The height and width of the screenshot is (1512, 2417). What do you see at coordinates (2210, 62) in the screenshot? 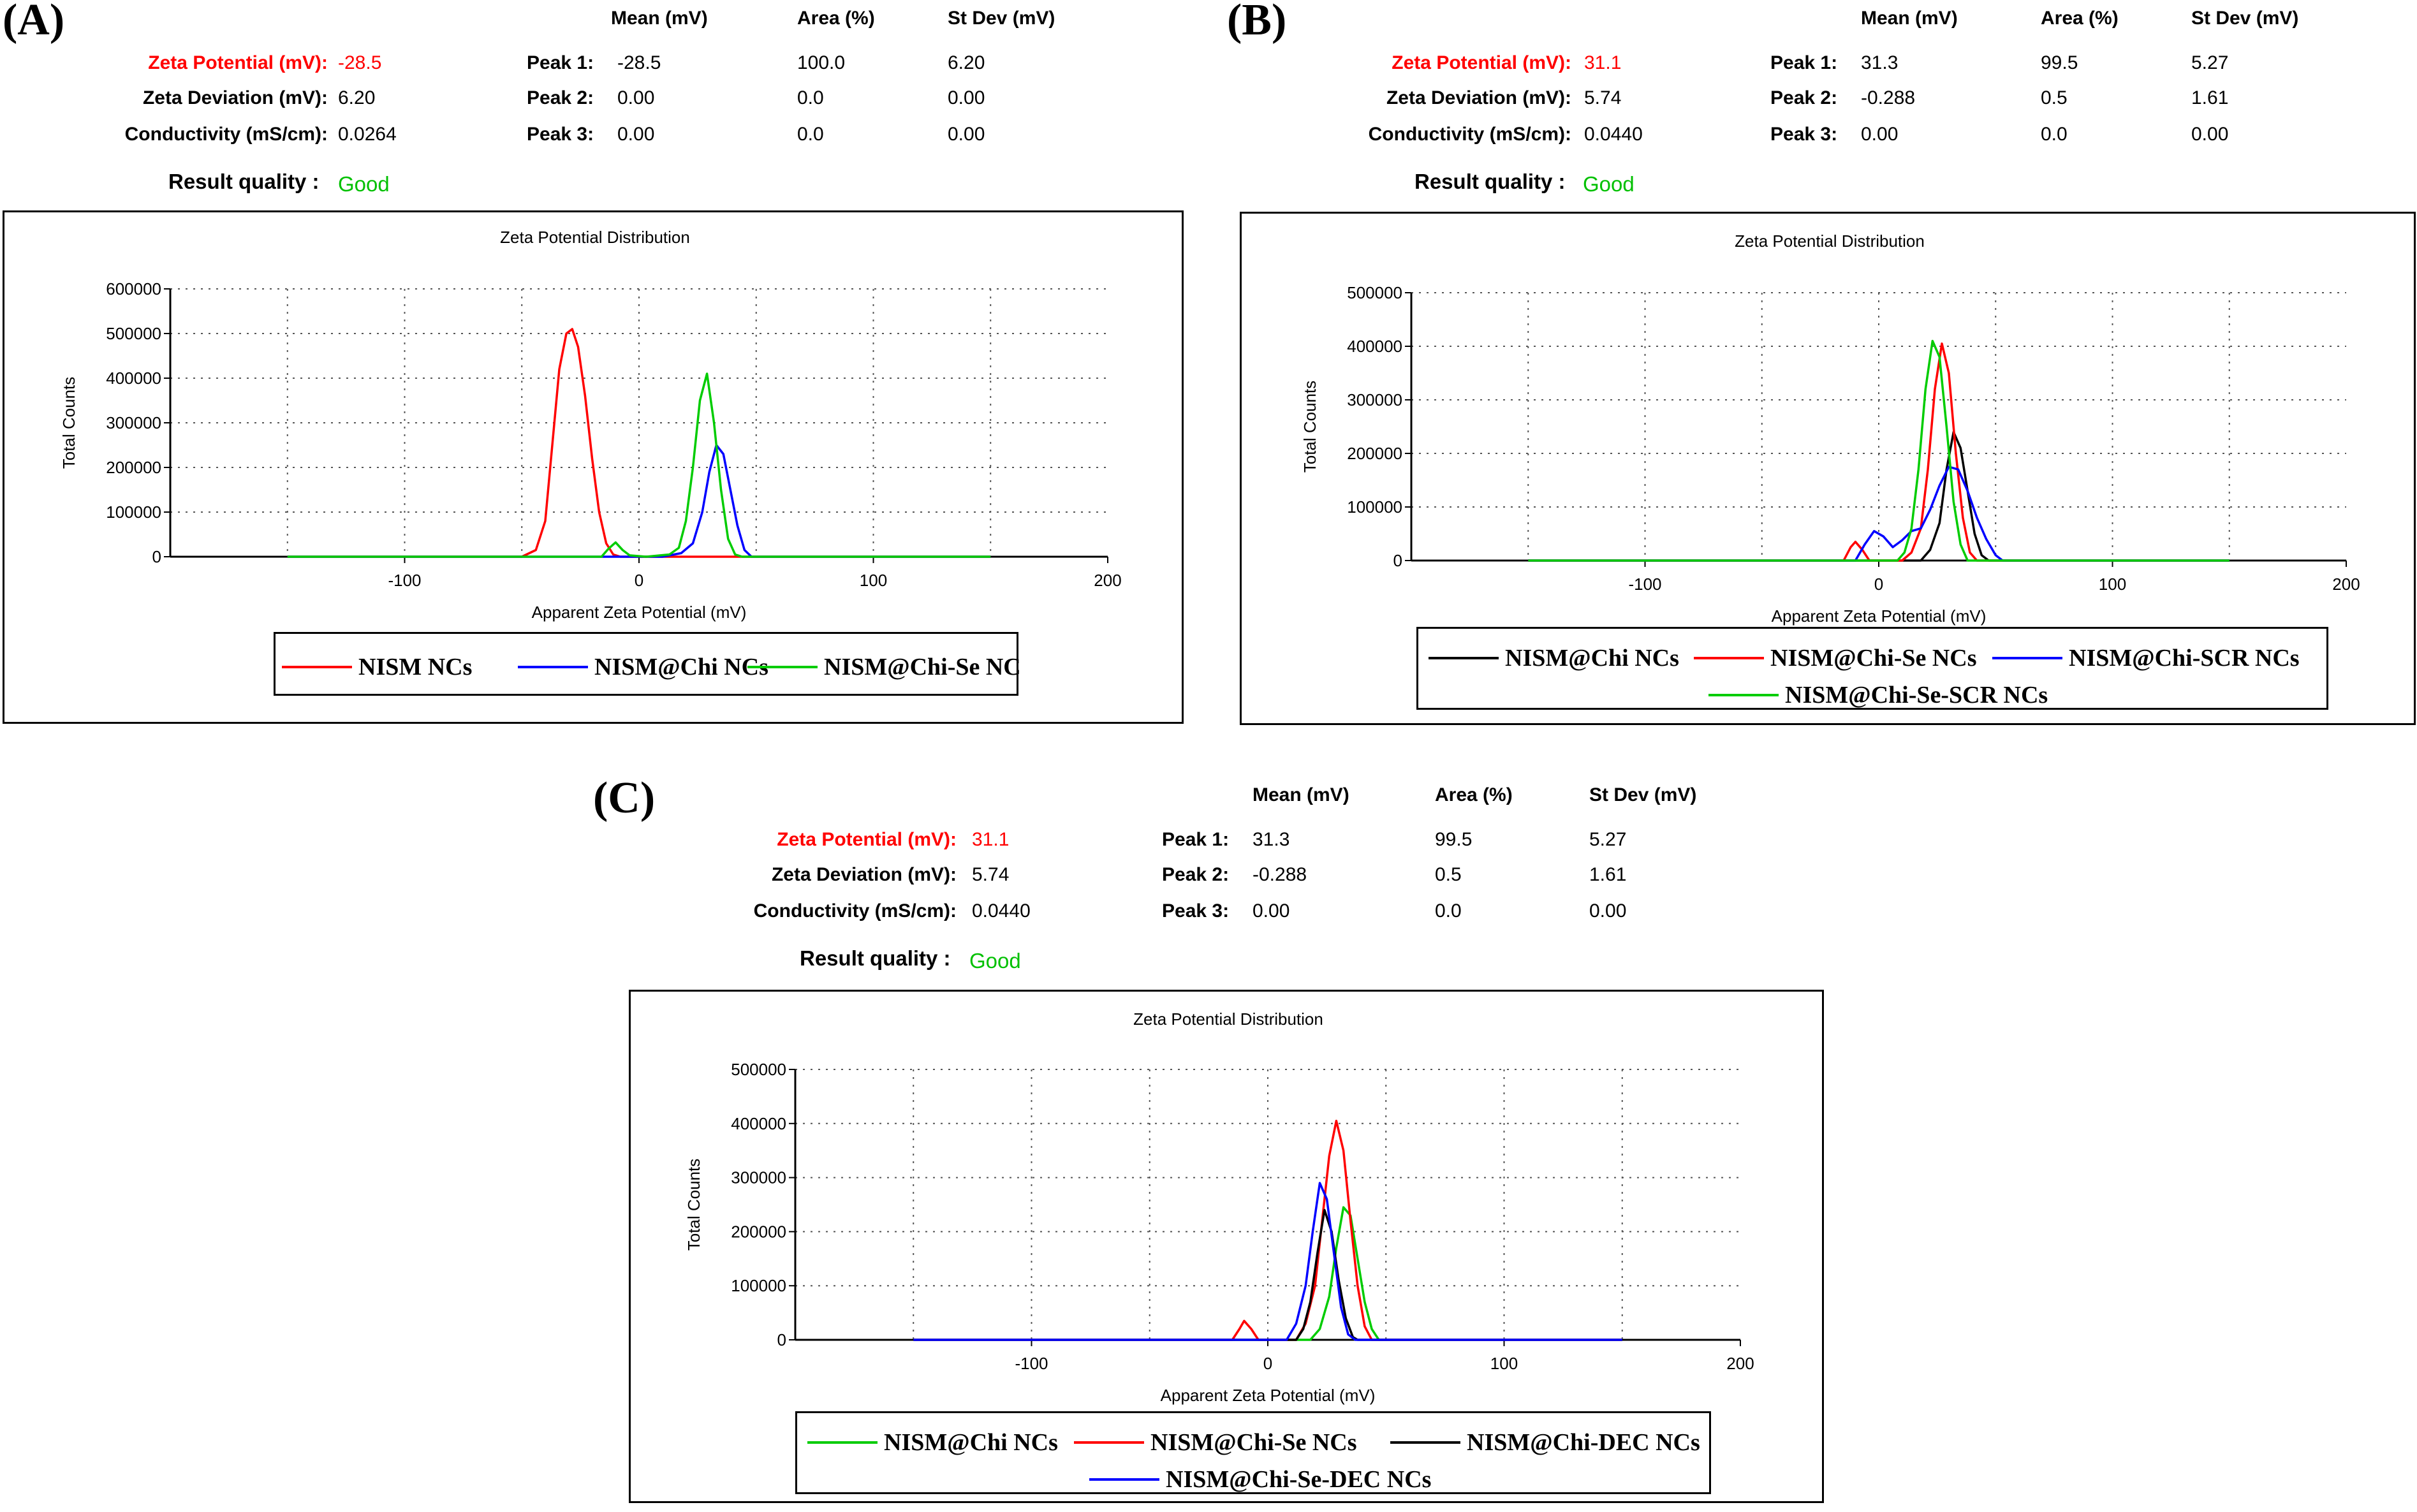
I see `peak-1-stdev: 5.27` at bounding box center [2210, 62].